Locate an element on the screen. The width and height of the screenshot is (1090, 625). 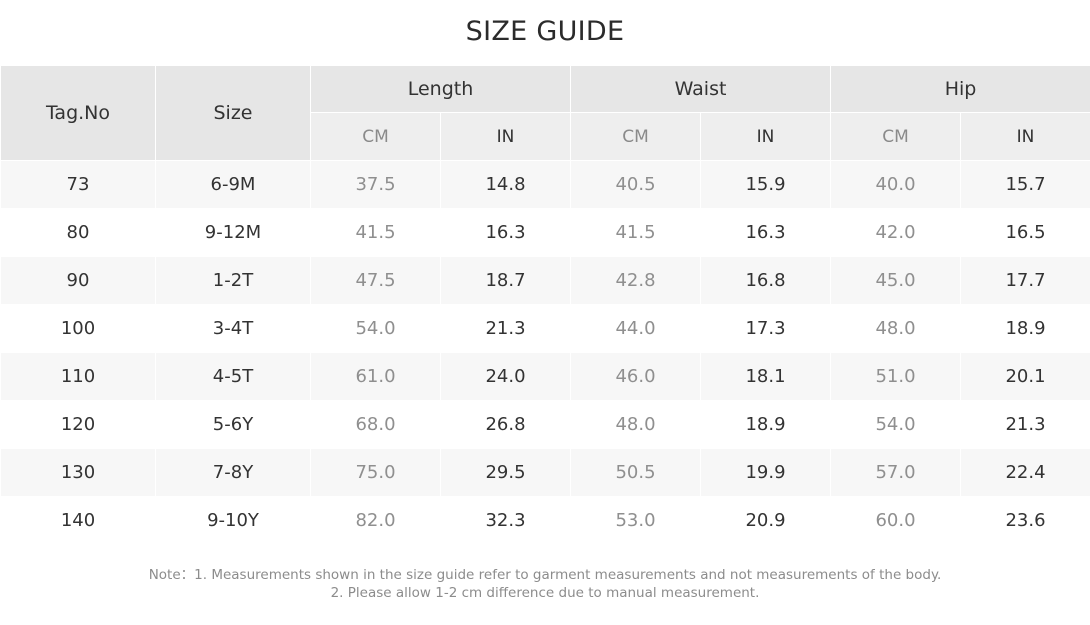
cell-waist-cm: 41.5 is located at coordinates (636, 232).